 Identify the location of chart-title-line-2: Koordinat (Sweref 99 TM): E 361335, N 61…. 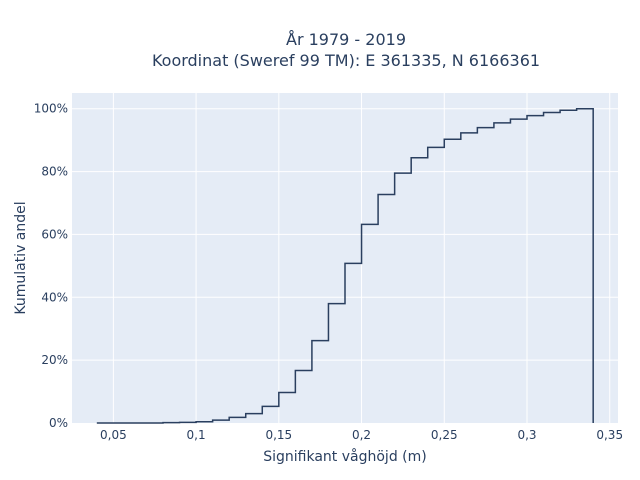
(346, 60).